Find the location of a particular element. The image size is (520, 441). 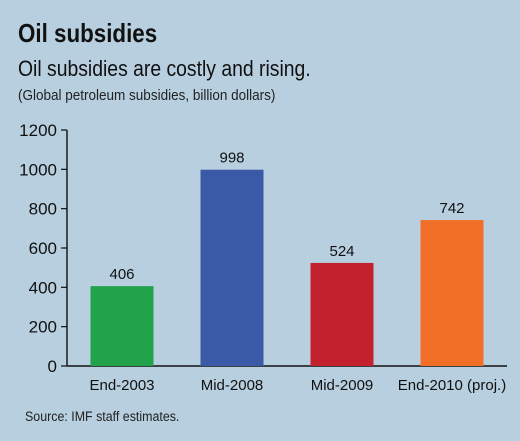

y-tick-label: 400 is located at coordinates (43, 287).